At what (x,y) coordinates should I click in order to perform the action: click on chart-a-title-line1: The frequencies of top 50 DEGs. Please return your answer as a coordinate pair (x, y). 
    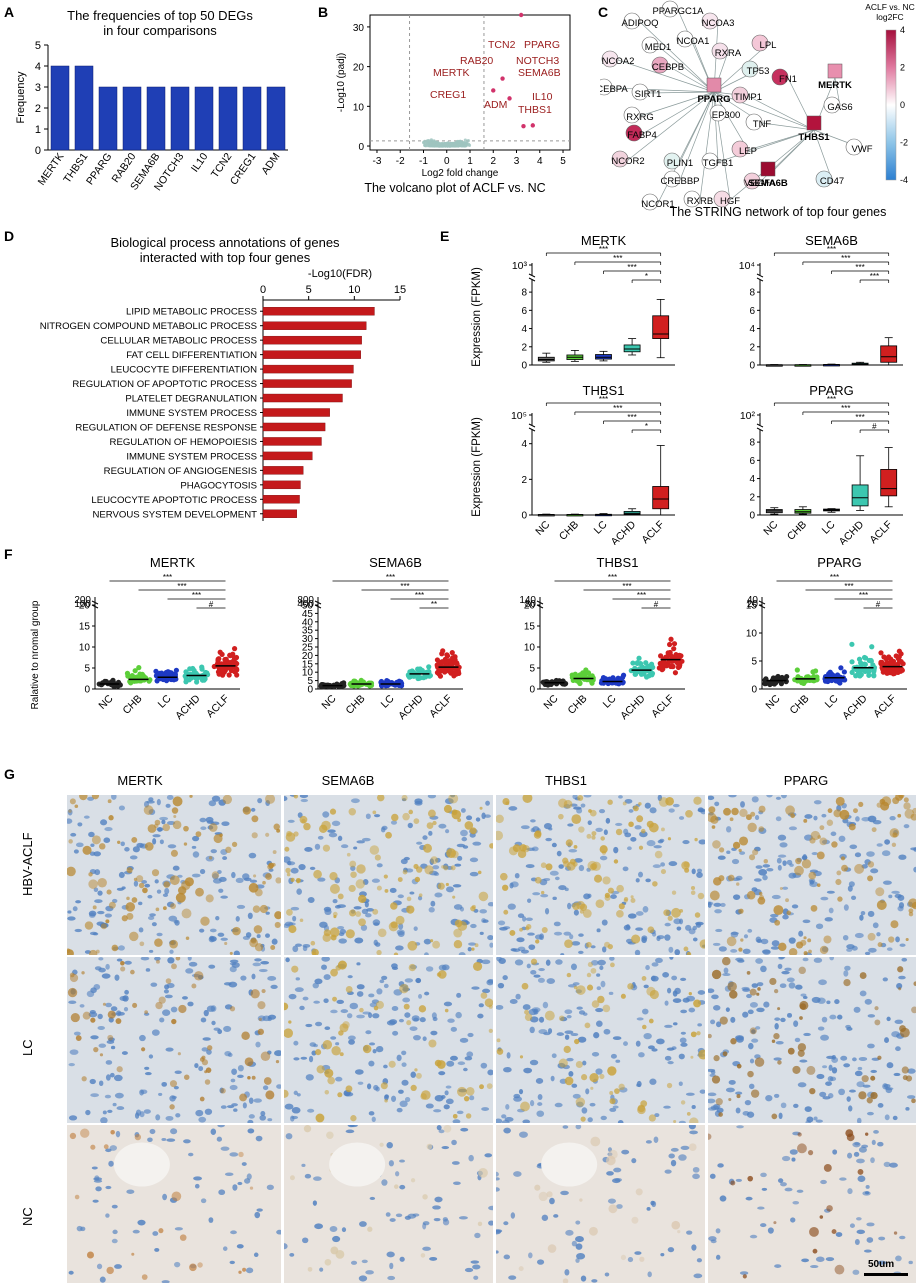
    Looking at the image, I should click on (160, 15).